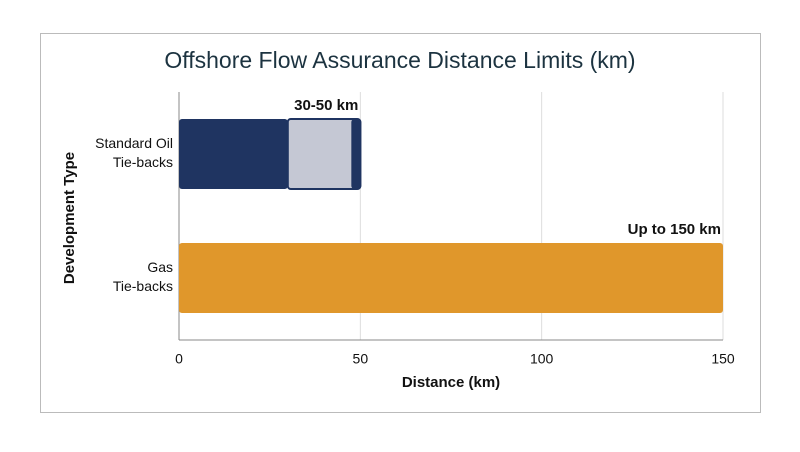 Image resolution: width=800 pixels, height=452 pixels. What do you see at coordinates (674, 229) in the screenshot?
I see `annotation: Up to 150 km` at bounding box center [674, 229].